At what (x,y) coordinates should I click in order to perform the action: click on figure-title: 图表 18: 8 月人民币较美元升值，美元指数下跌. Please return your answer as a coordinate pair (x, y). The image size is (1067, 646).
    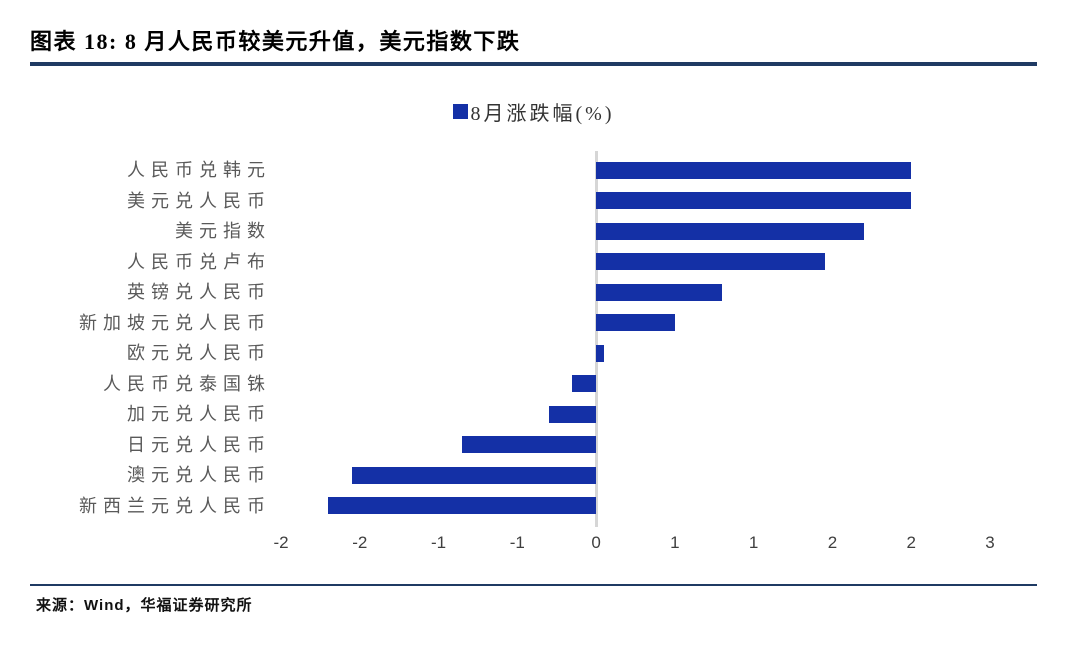
    Looking at the image, I should click on (275, 41).